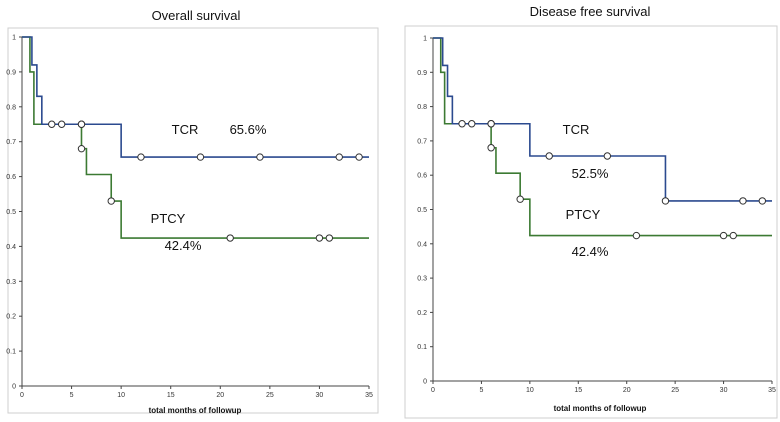 This screenshot has height=422, width=780. Describe the element at coordinates (590, 11) in the screenshot. I see `chart-title: Disease free survival` at that location.